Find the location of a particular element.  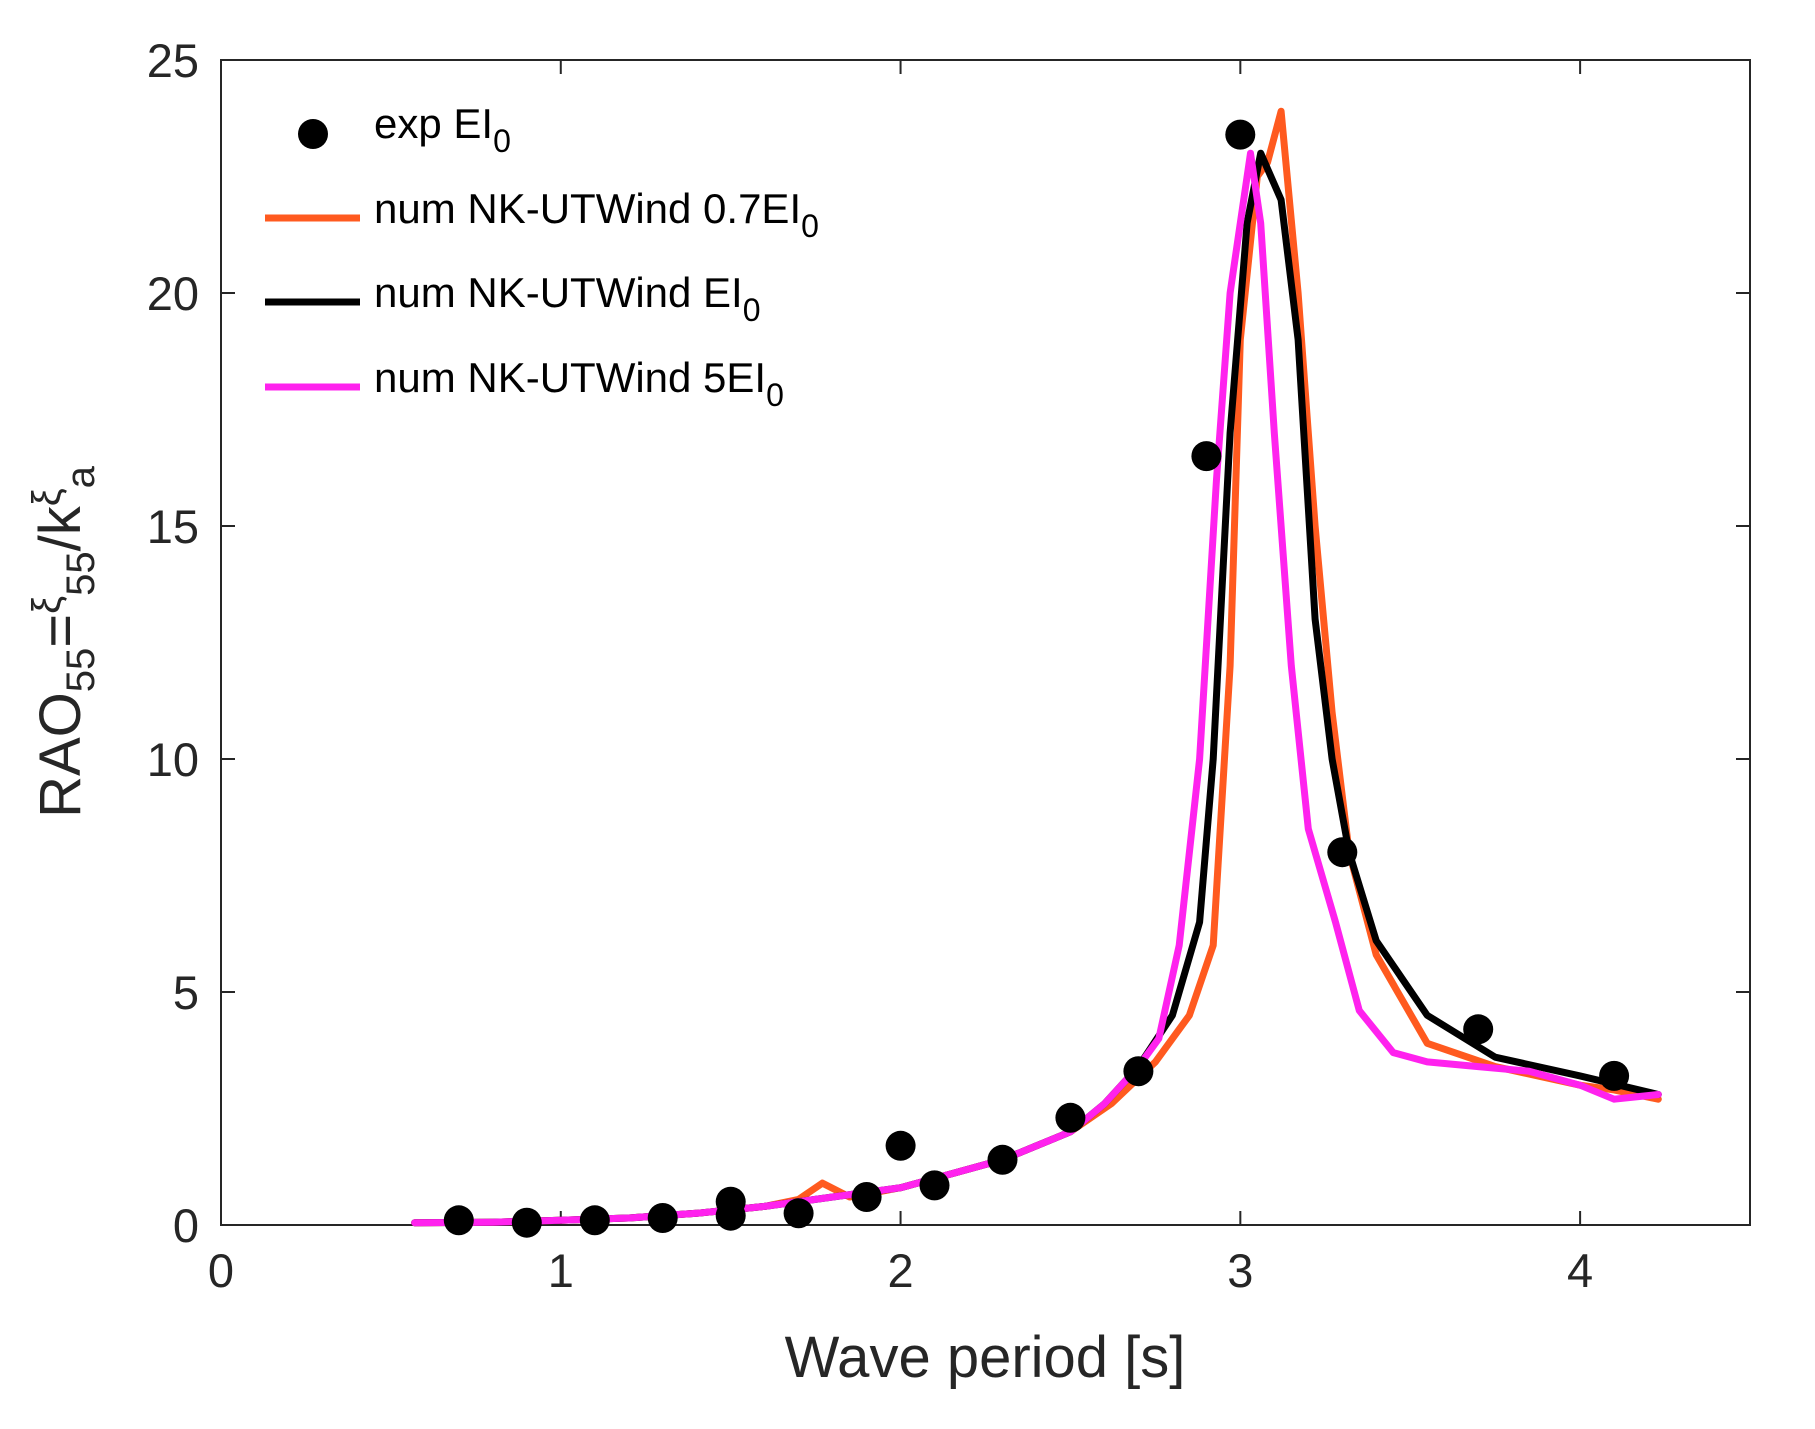

legend-label-exp: exp EI0 is located at coordinates (442, 129).